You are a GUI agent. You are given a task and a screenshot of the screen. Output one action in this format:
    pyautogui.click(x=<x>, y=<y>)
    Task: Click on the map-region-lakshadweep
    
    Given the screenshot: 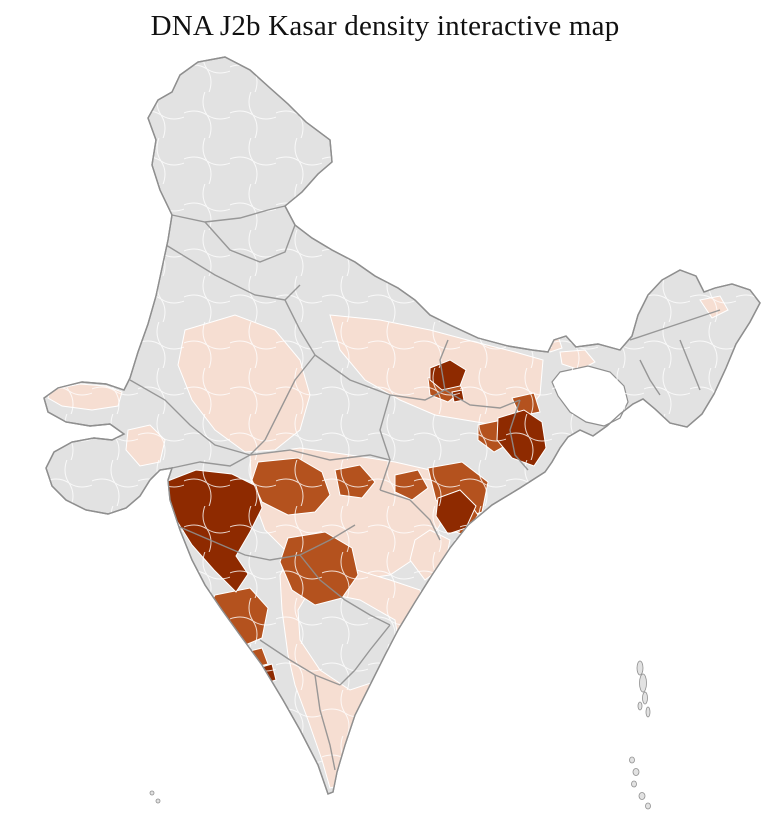 What is the action you would take?
    pyautogui.click(x=155, y=797)
    